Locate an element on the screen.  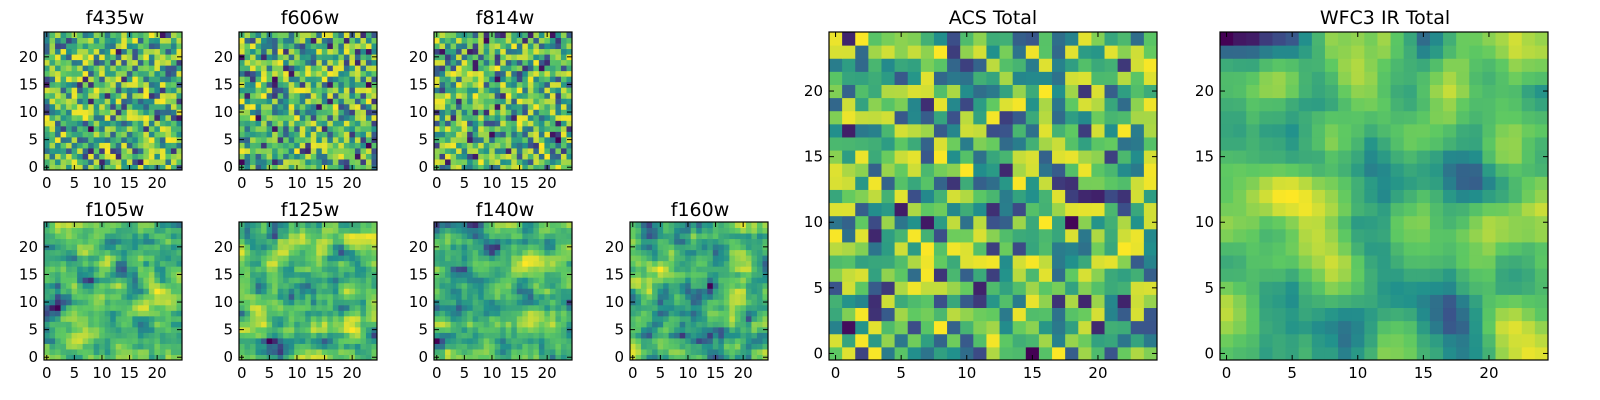
x-tick-label: 10 is located at coordinates (296, 373).